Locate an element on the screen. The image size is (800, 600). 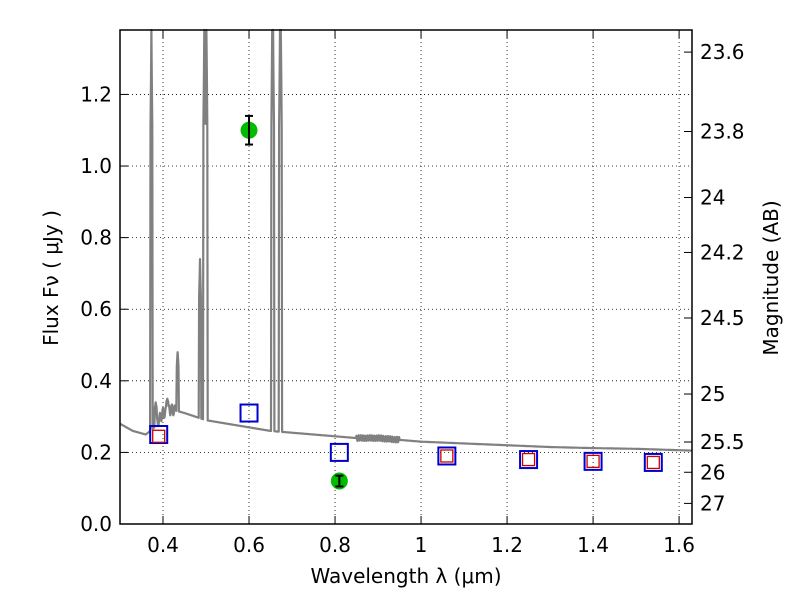
y2-axis-label: Magnitude (AB) is located at coordinates (771, 277).